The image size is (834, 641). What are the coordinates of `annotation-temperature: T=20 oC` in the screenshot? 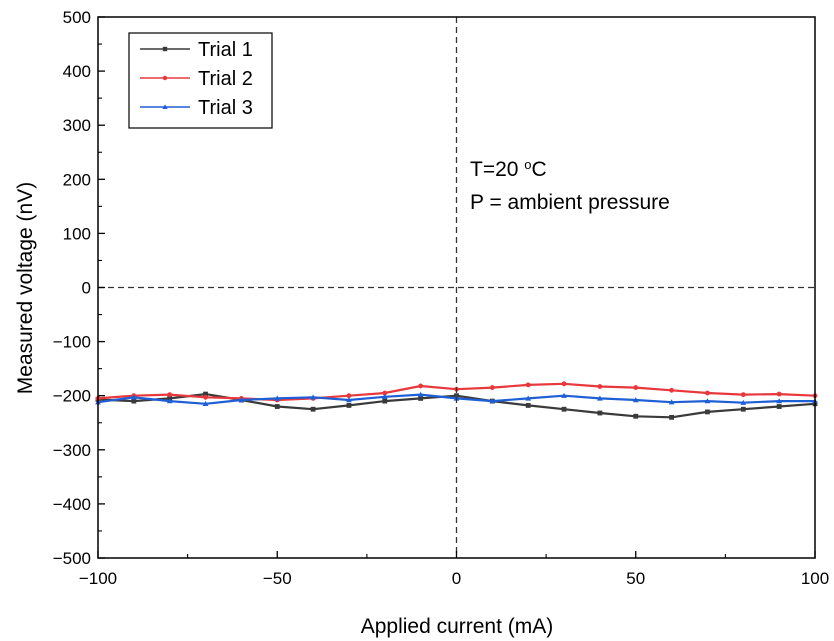 It's located at (508, 169).